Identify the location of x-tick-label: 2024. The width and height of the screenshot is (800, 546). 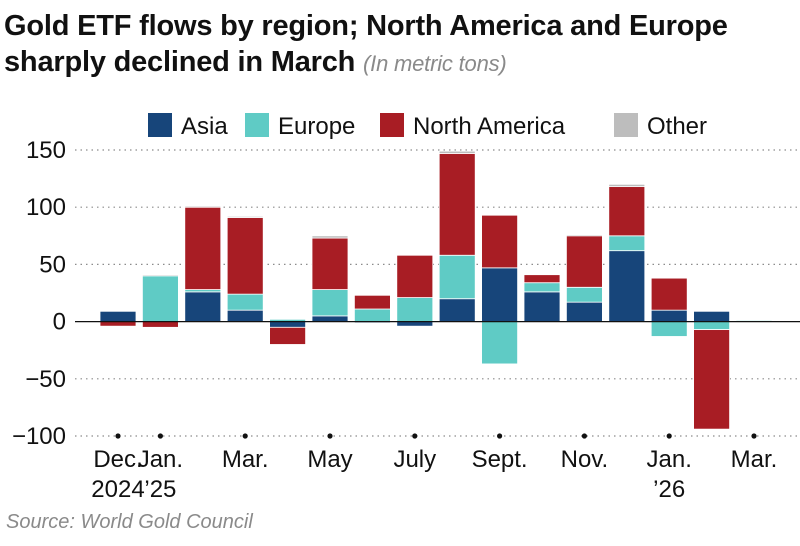
(117, 489).